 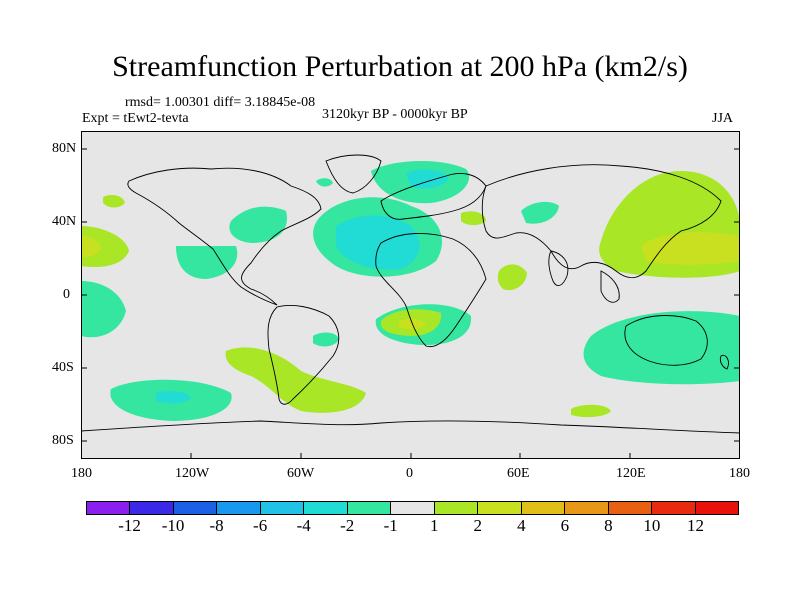 I want to click on n-america-low, so click(x=258, y=224).